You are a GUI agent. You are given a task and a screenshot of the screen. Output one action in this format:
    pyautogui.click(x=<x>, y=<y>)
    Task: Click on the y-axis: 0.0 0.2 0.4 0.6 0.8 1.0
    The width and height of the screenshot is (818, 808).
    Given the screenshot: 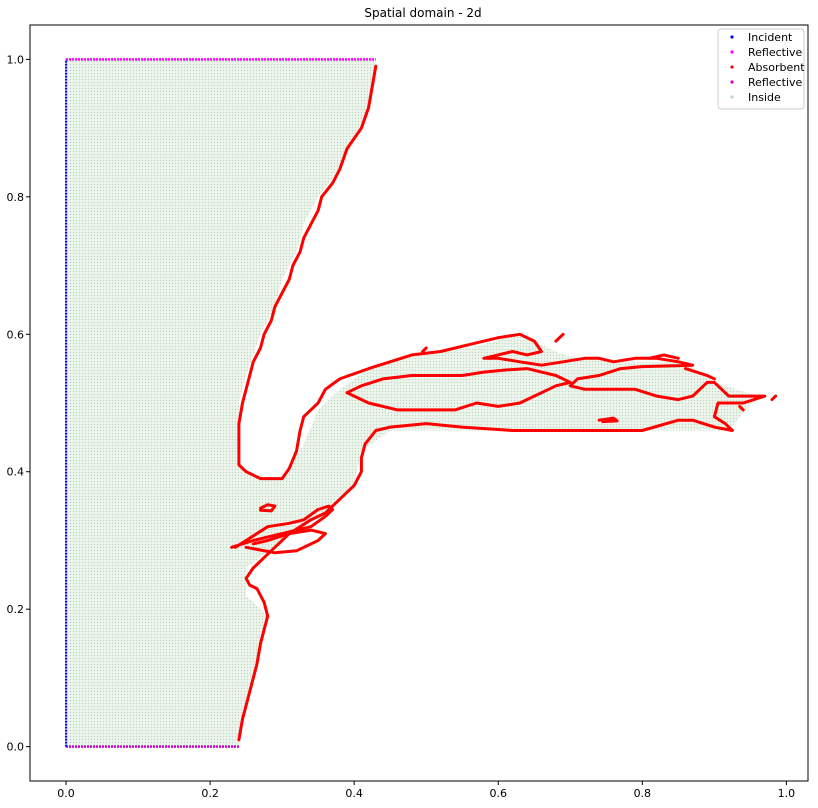 What is the action you would take?
    pyautogui.click(x=18, y=403)
    